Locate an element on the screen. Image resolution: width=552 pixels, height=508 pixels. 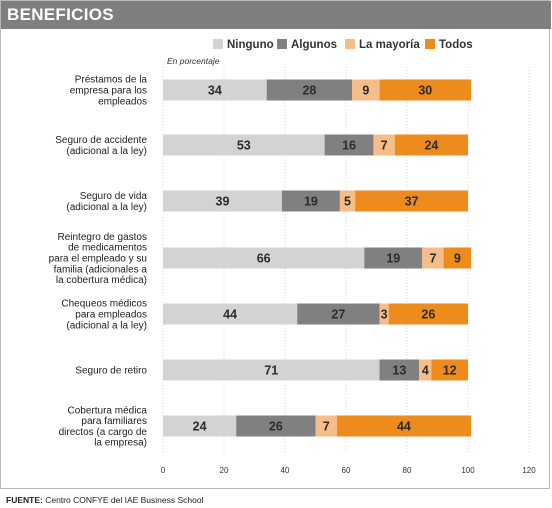
category-label: Seguro de retiro is located at coordinates (111, 371).